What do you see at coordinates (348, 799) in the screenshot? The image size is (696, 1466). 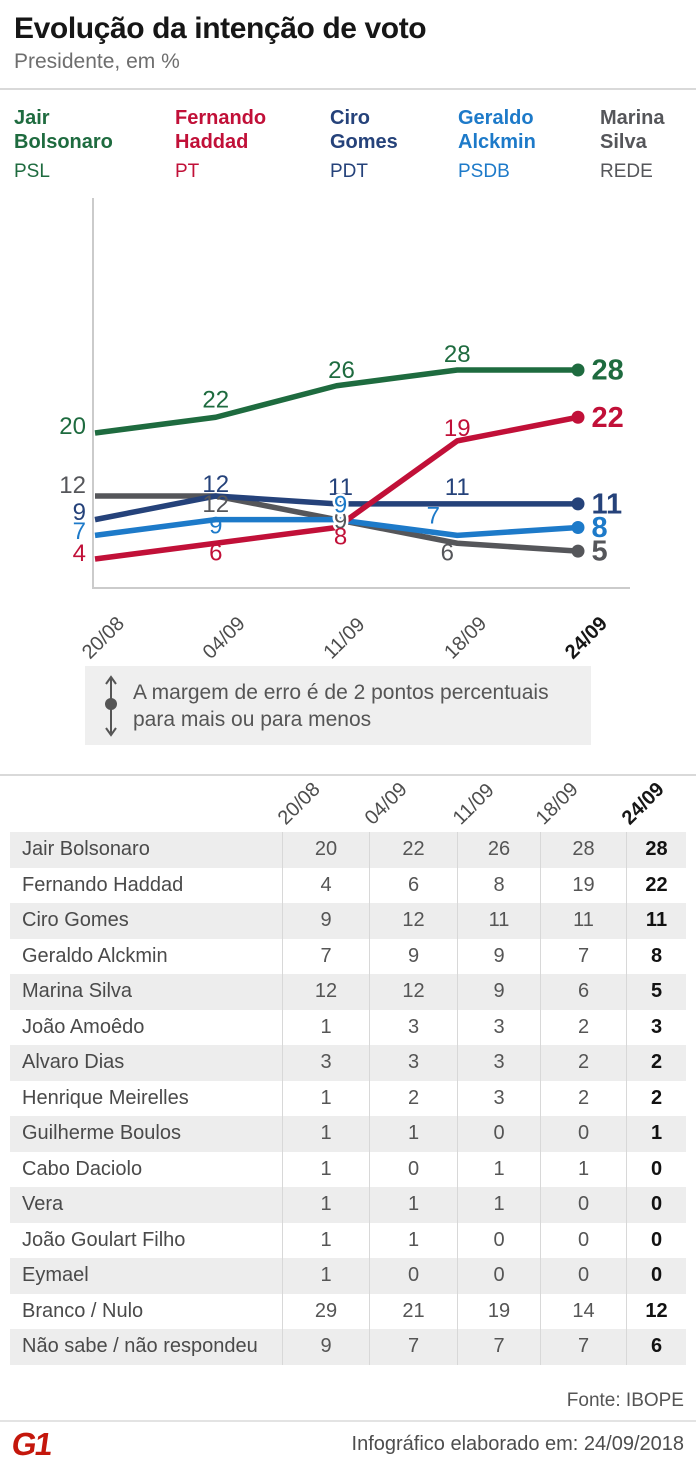 I see `table-header-row: 20/08 04/09 11/09 18/09 24/09` at bounding box center [348, 799].